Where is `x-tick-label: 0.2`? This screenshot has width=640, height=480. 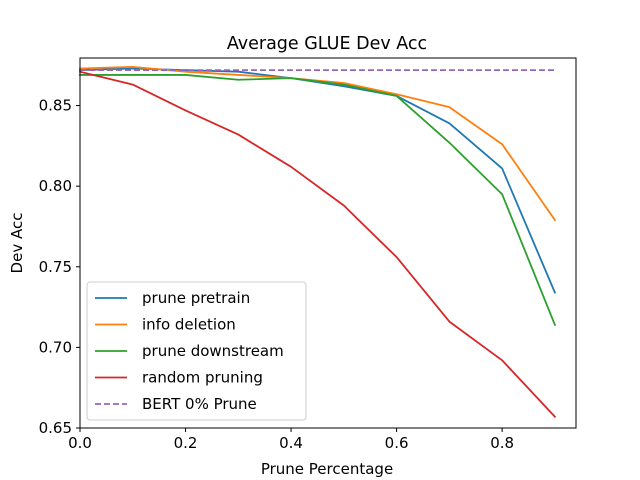 x-tick-label: 0.2 is located at coordinates (186, 443).